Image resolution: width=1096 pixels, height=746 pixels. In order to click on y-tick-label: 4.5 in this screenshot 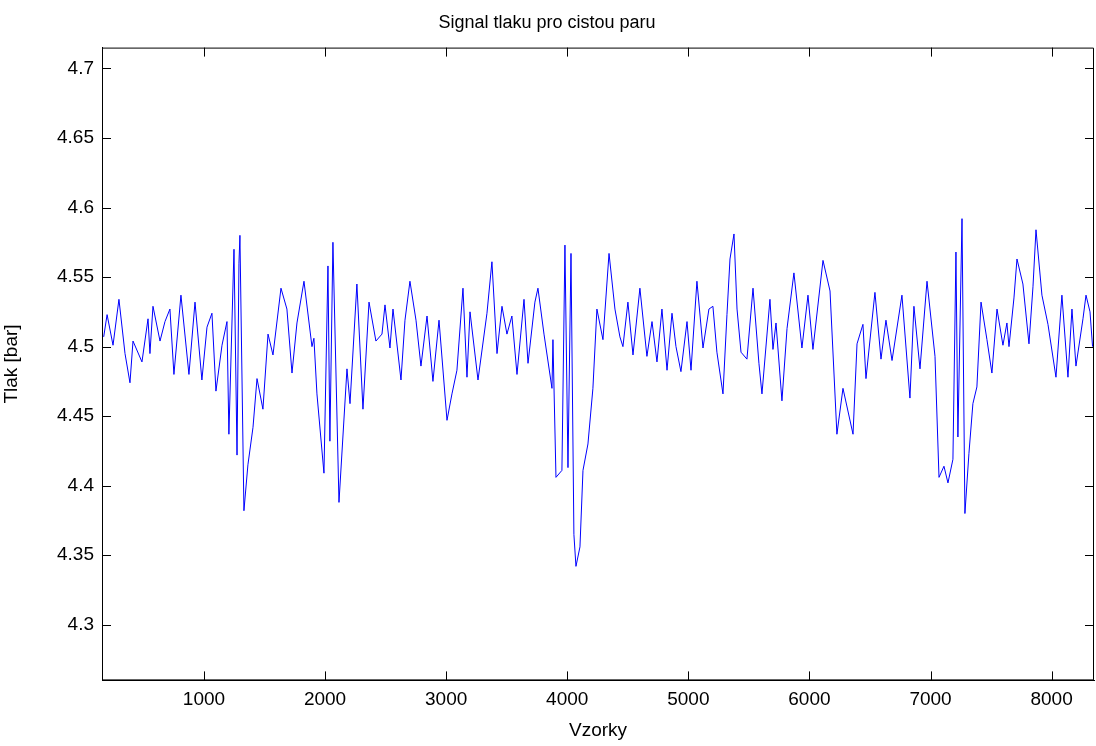, I will do `click(80, 345)`.